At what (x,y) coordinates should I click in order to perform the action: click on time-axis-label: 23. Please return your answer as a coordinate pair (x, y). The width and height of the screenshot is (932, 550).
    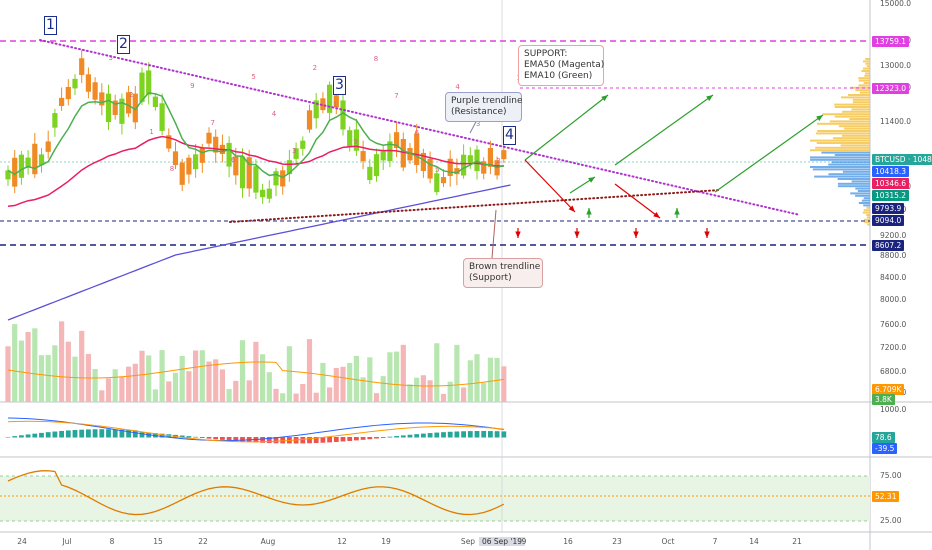
    Looking at the image, I should click on (617, 541).